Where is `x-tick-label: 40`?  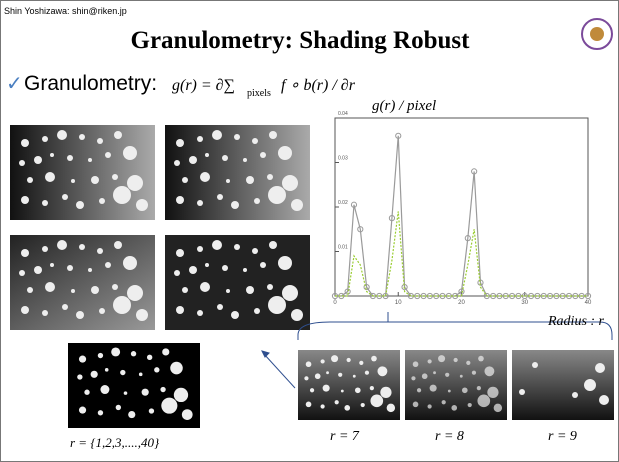
x-tick-label: 40 is located at coordinates (588, 303).